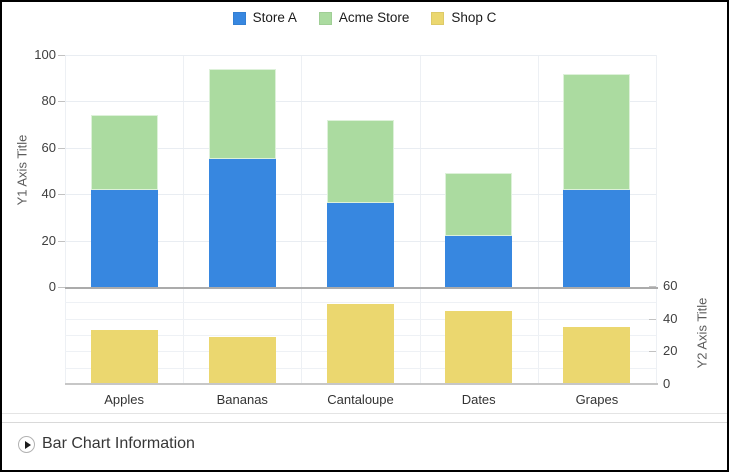 The height and width of the screenshot is (472, 729). I want to click on legend-label: Store A, so click(274, 17).